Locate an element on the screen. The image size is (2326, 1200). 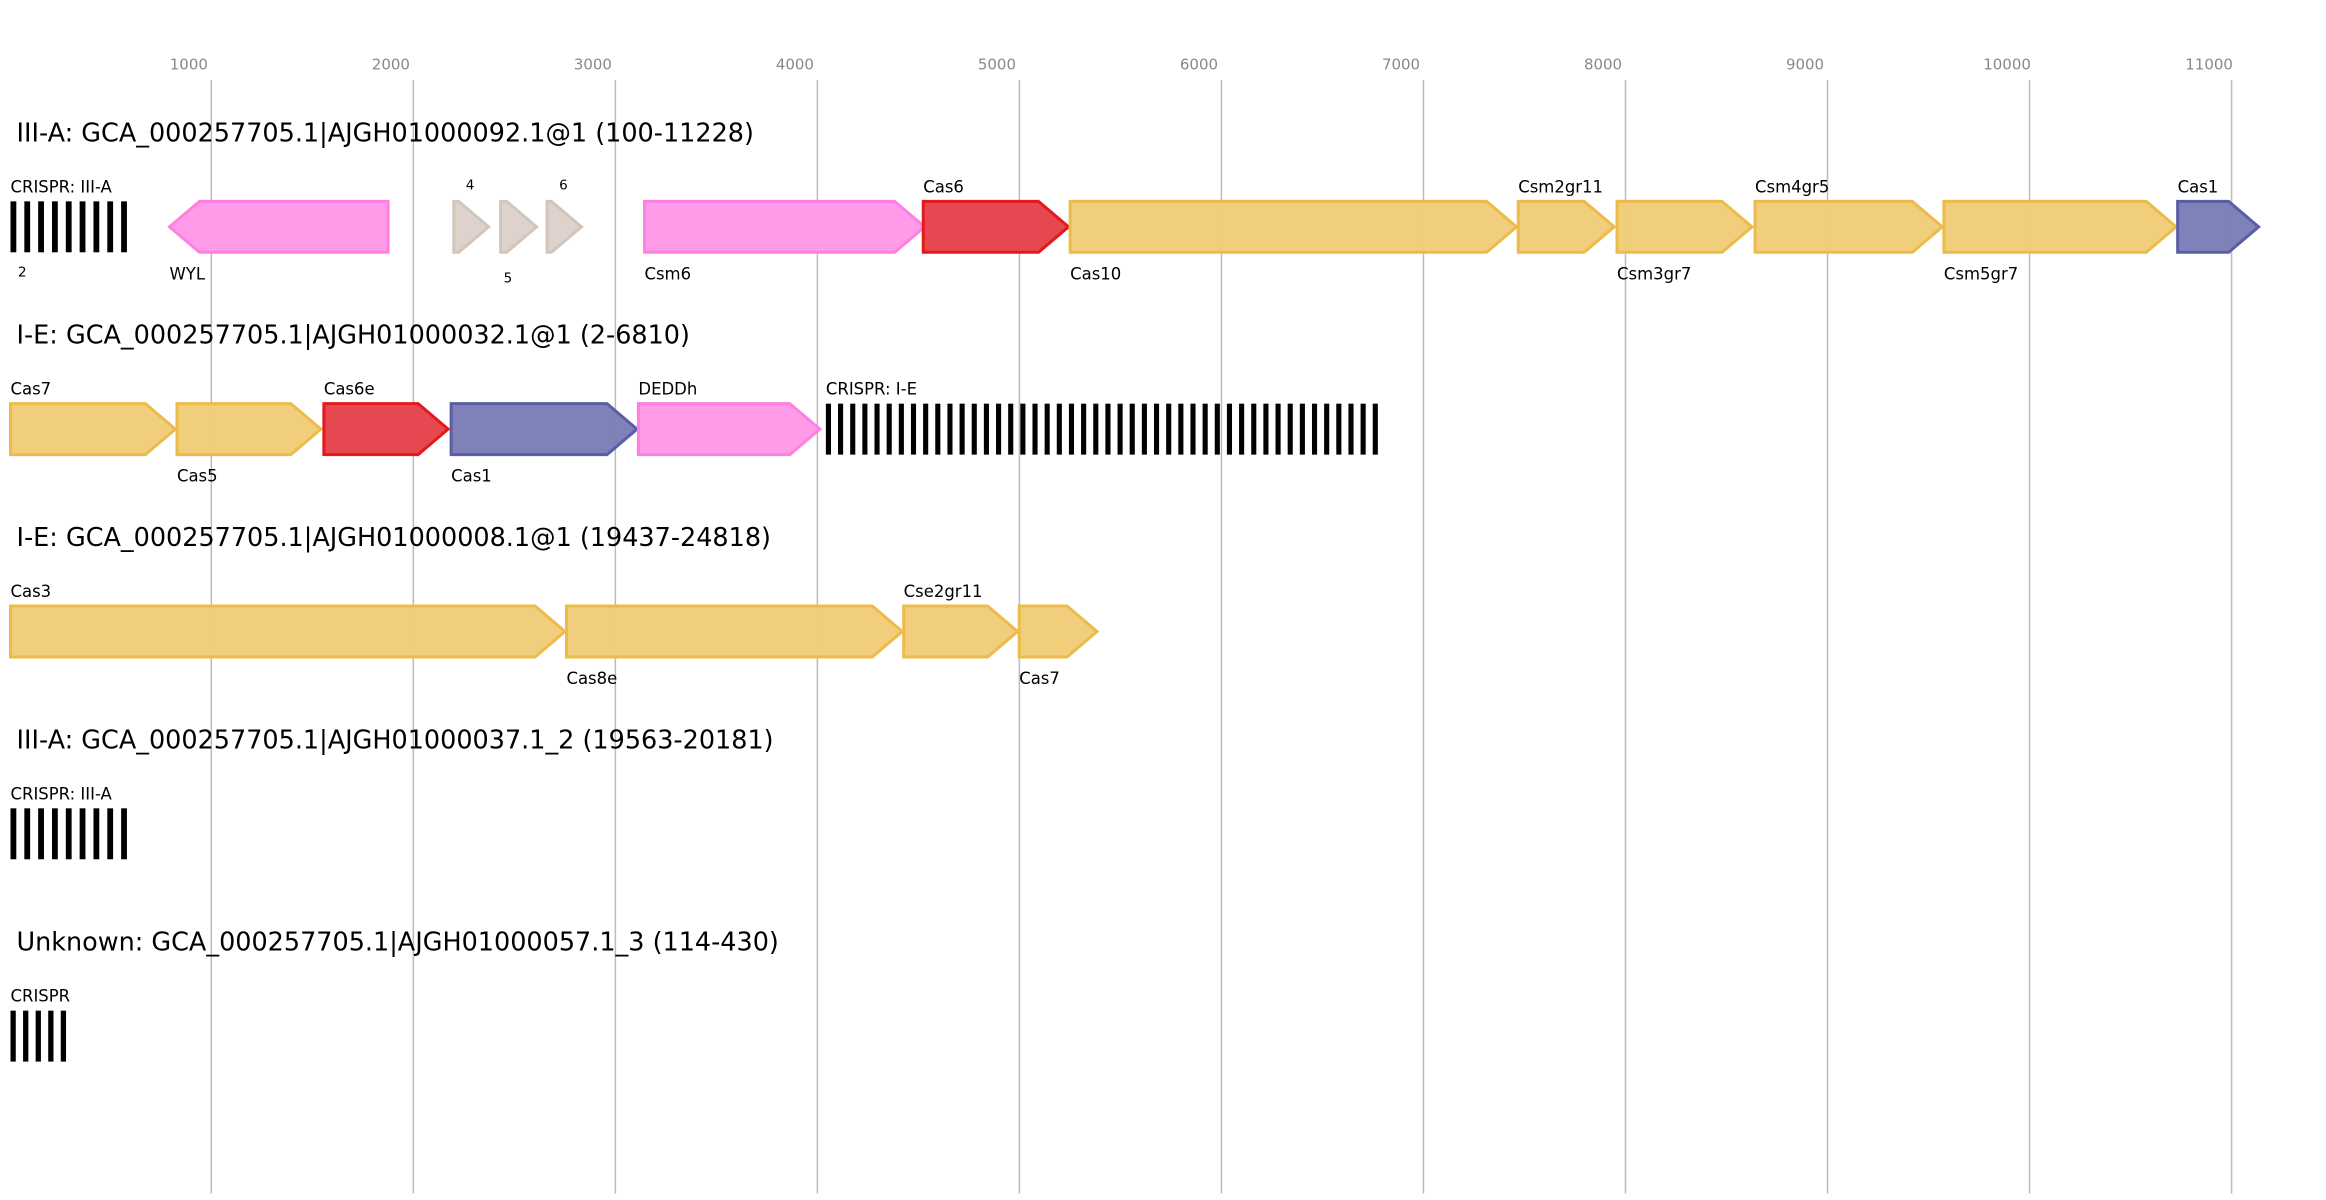
tick-label: 2000 is located at coordinates (391, 64).